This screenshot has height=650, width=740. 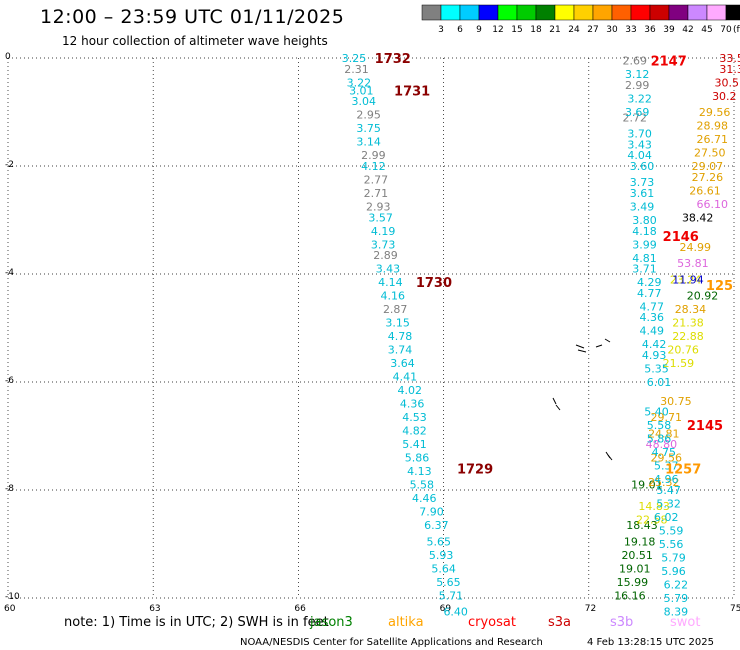 I want to click on x-tick-label: 75, so click(x=735, y=609).